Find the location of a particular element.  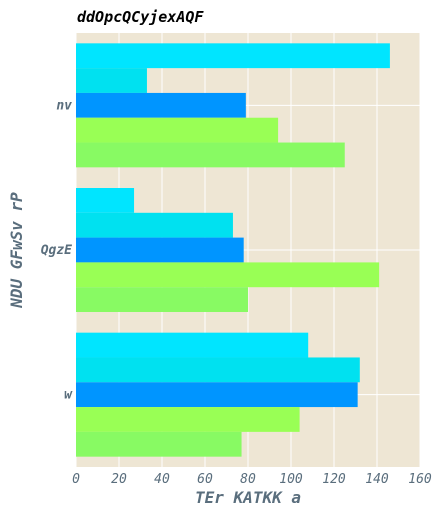

x-tick-label: 20 is located at coordinates (119, 479).